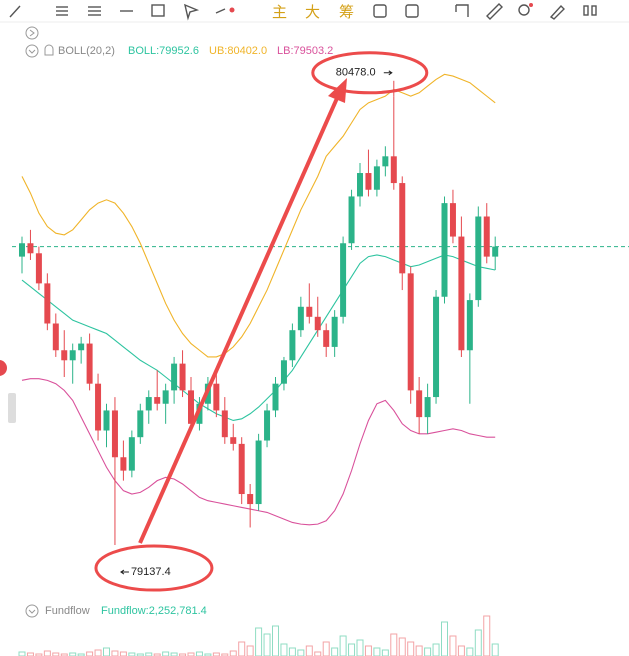 This screenshot has height=656, width=629. I want to click on fundflow-toggle-icon, so click(32, 611).